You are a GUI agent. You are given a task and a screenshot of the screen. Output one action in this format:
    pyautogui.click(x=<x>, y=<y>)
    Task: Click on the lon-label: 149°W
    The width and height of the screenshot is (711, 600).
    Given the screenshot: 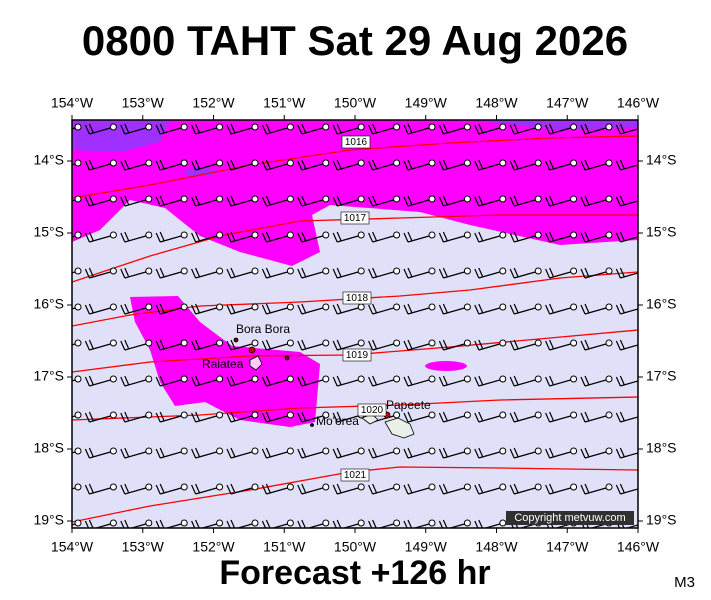 What is the action you would take?
    pyautogui.click(x=426, y=103)
    